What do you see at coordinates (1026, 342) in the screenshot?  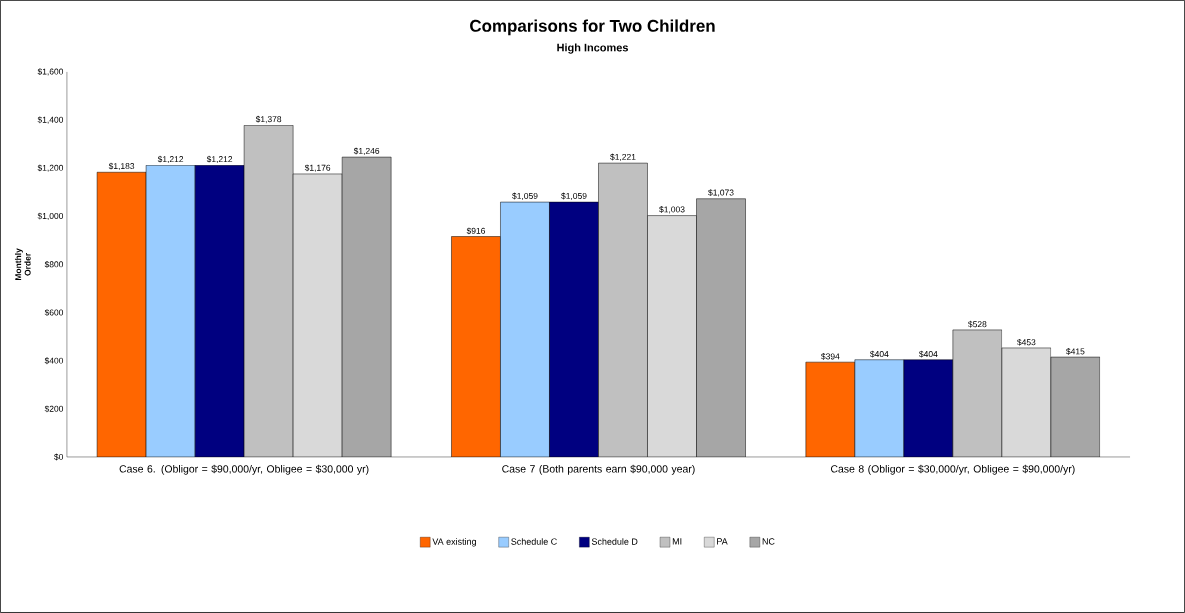 I see `data-label: $453` at bounding box center [1026, 342].